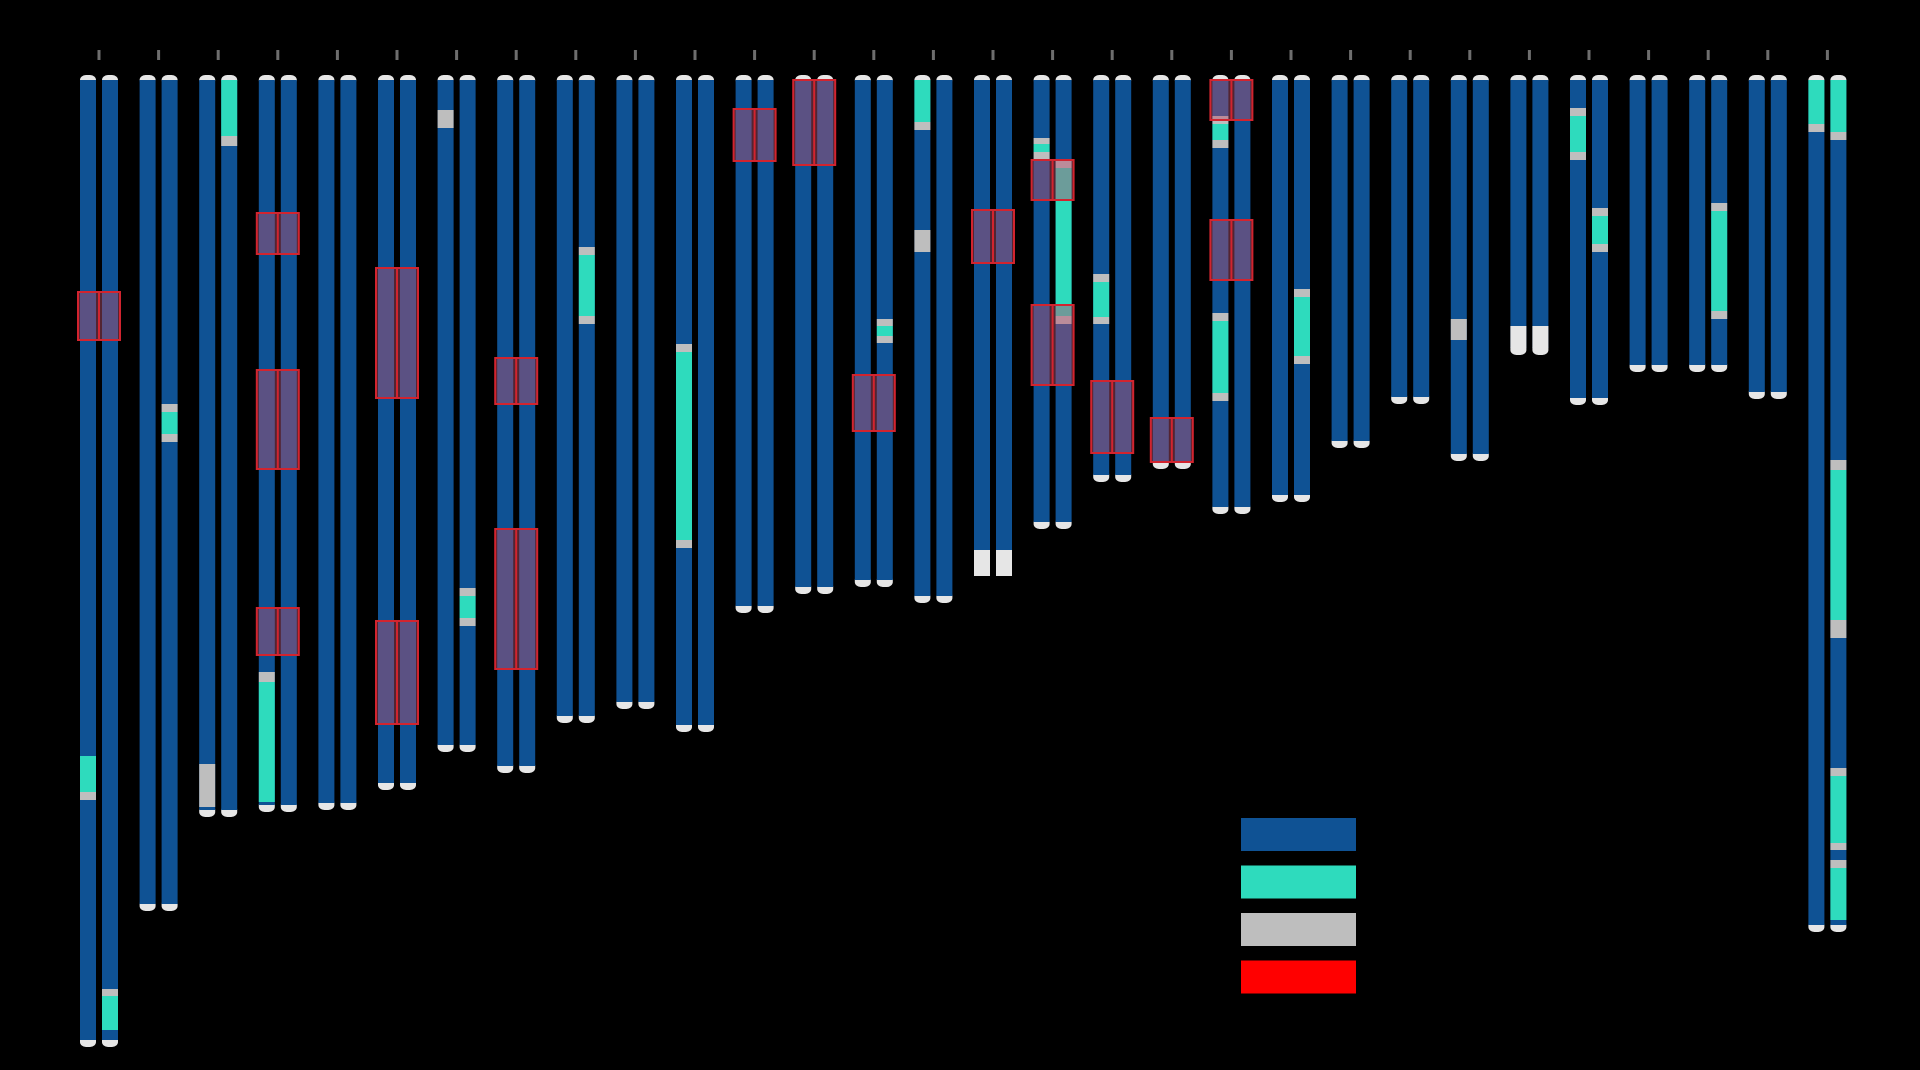 The width and height of the screenshot is (1920, 1070). Describe the element at coordinates (1298, 906) in the screenshot. I see `legend` at that location.